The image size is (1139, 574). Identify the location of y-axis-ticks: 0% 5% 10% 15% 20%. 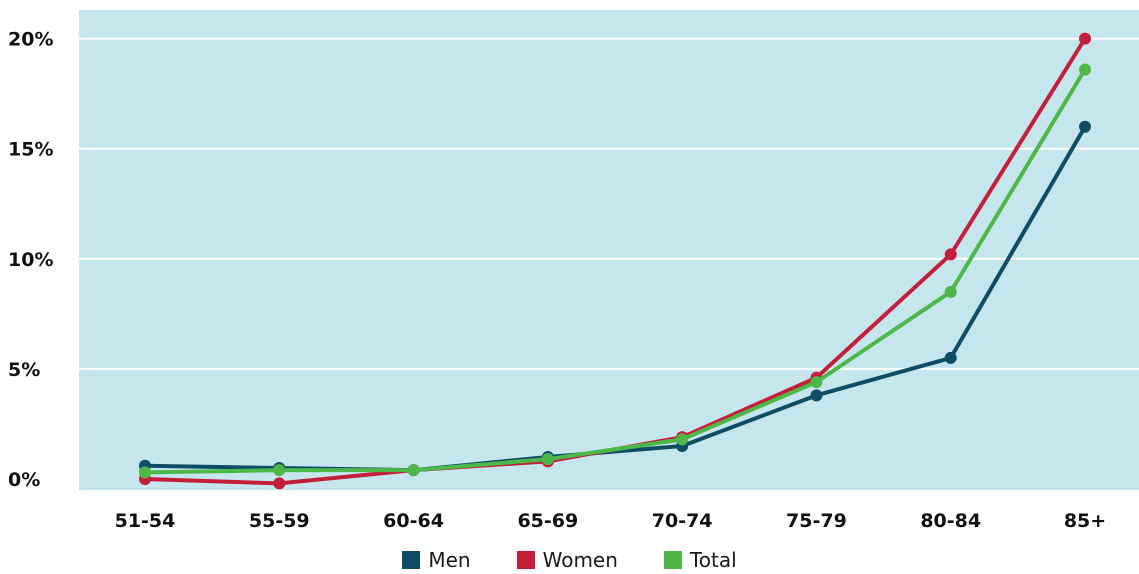
(30, 260).